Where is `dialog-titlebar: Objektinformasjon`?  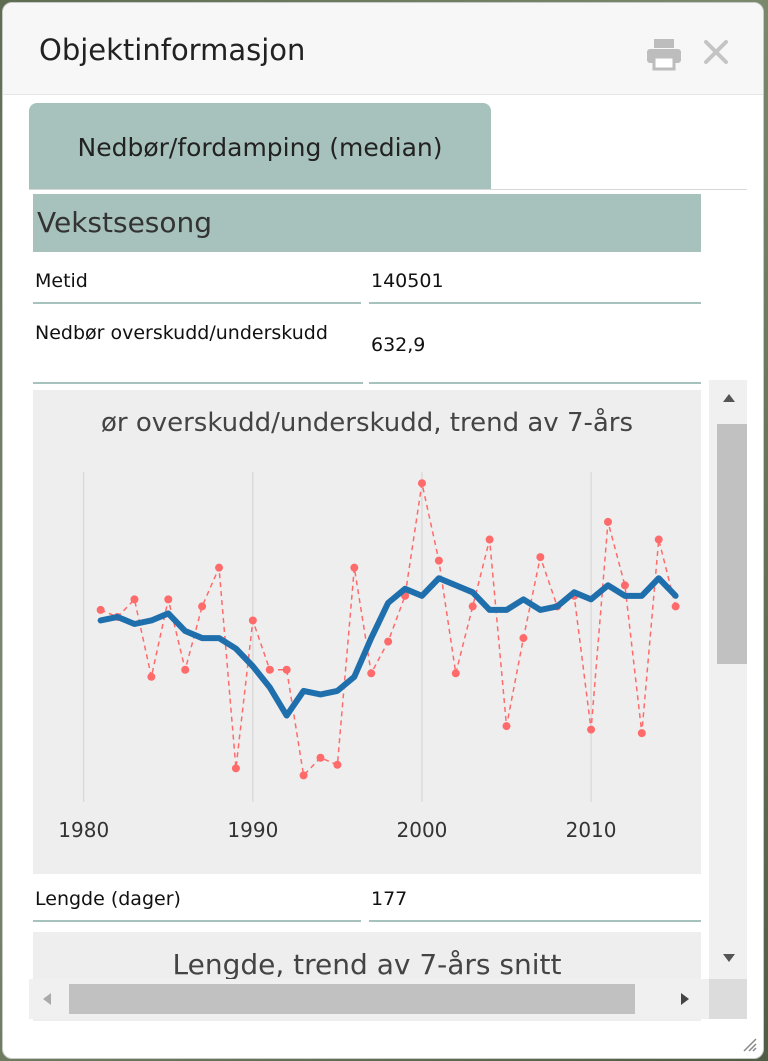
dialog-titlebar: Objektinformasjon is located at coordinates (383, 49).